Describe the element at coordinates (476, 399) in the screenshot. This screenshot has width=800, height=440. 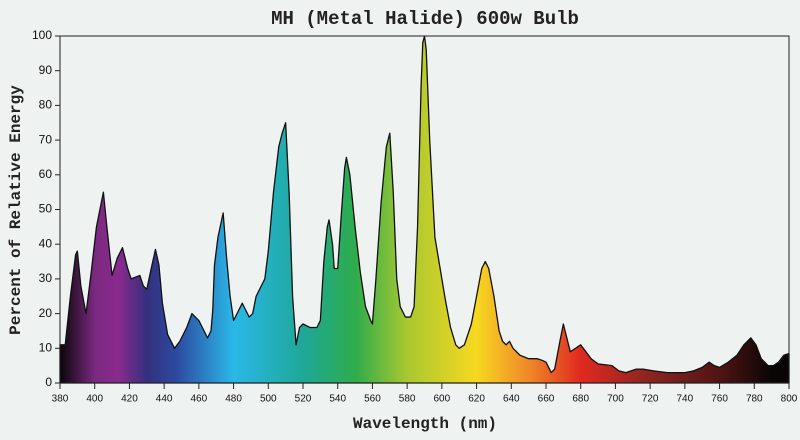
I see `x-tick-label: 620` at that location.